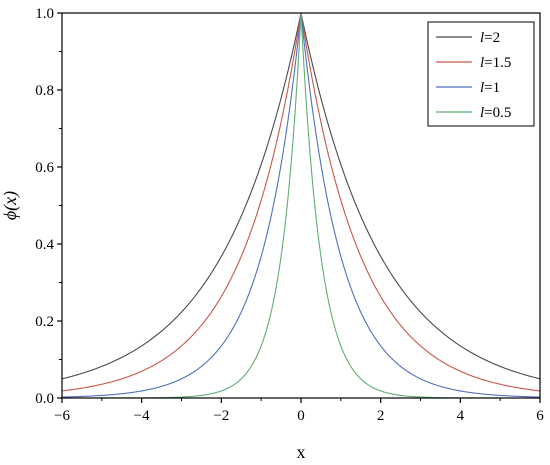 This screenshot has height=465, width=550. What do you see at coordinates (490, 38) in the screenshot?
I see `legend-label: l=2` at bounding box center [490, 38].